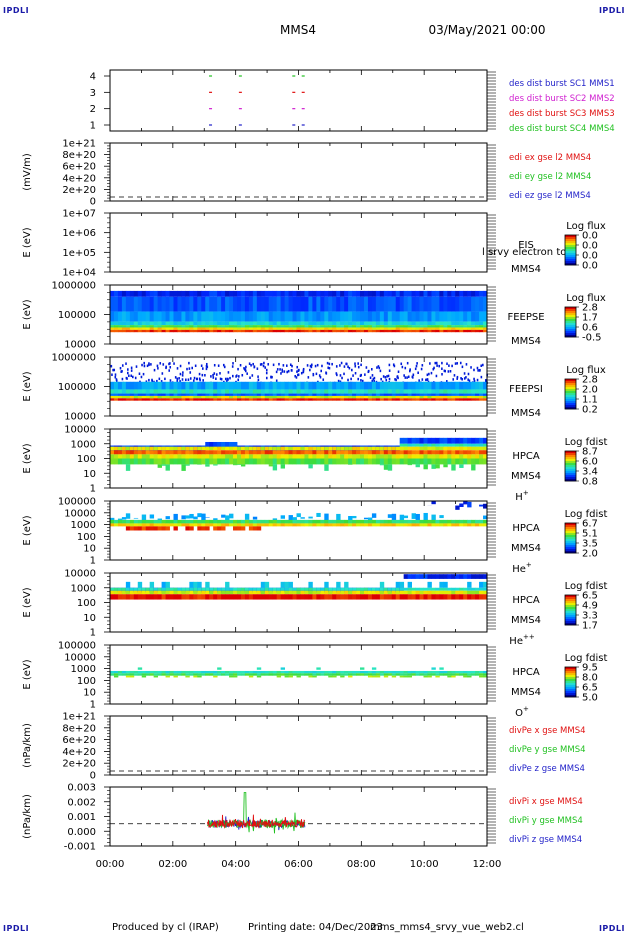 The image size is (630, 934). Describe the element at coordinates (590, 472) in the screenshot. I see `colorbar-tick-label: 3.4` at that location.